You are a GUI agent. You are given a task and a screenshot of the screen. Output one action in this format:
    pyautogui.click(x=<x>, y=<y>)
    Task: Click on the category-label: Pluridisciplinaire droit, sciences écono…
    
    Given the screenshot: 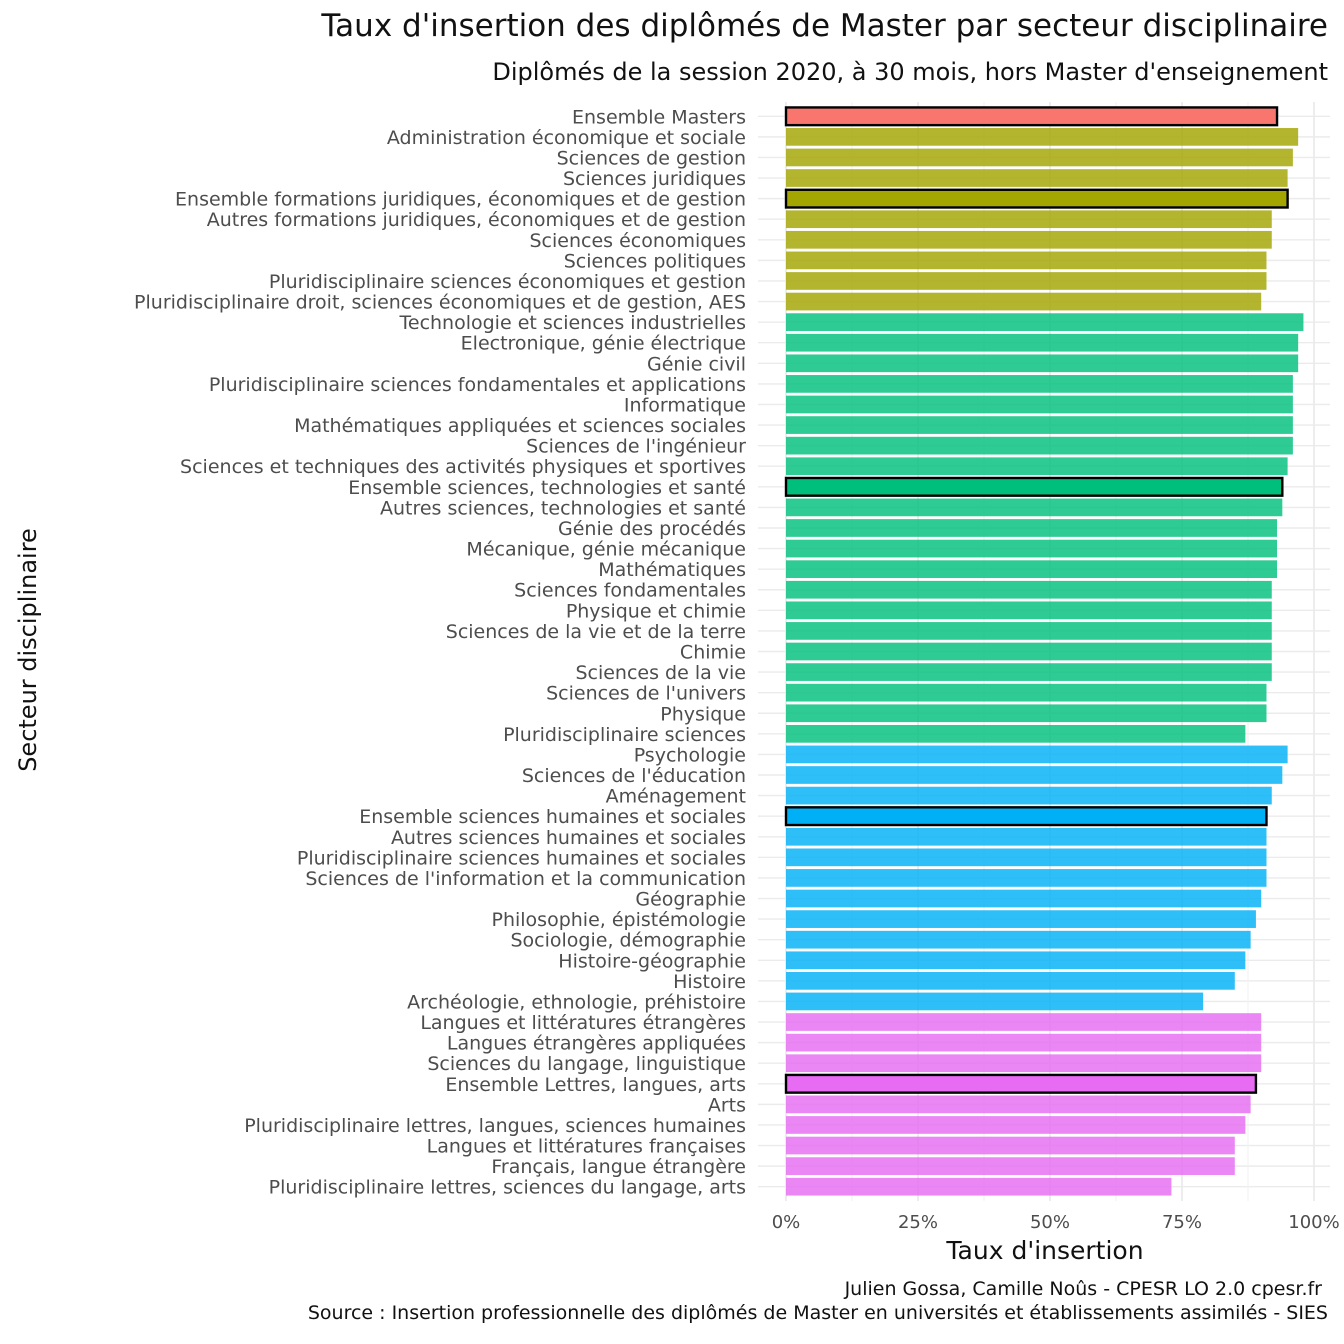 What is the action you would take?
    pyautogui.click(x=440, y=303)
    